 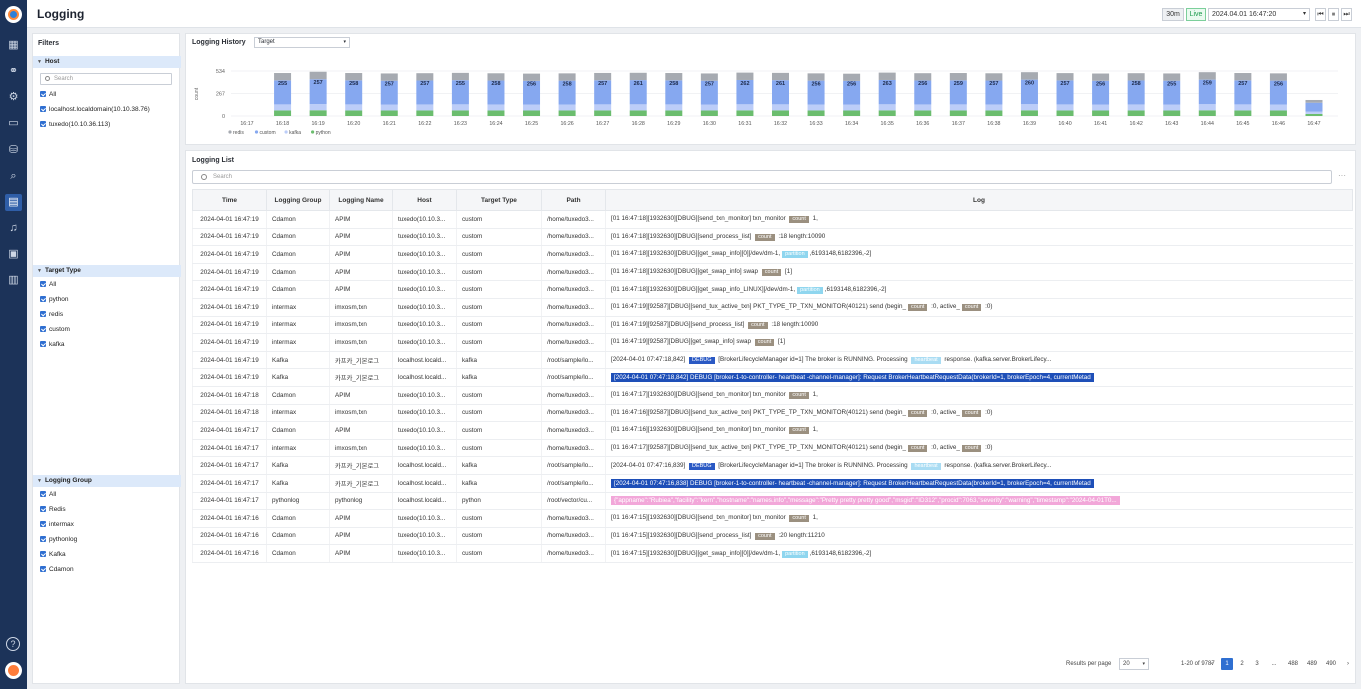 I want to click on host-filter-checkbox: All, so click(x=48, y=95).